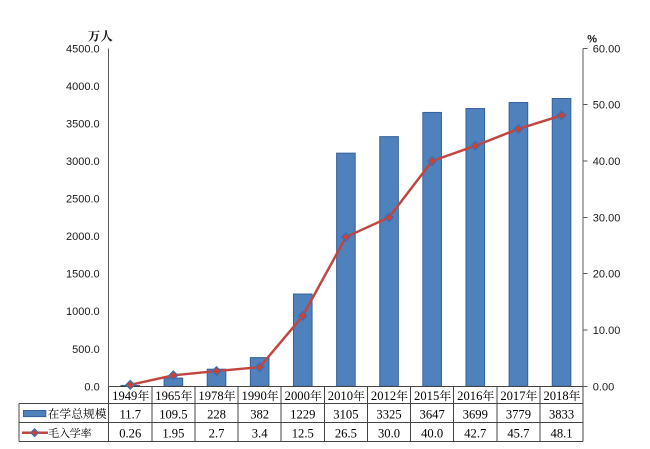  Describe the element at coordinates (260, 434) in the screenshot. I see `svg-text: 3.4` at that location.